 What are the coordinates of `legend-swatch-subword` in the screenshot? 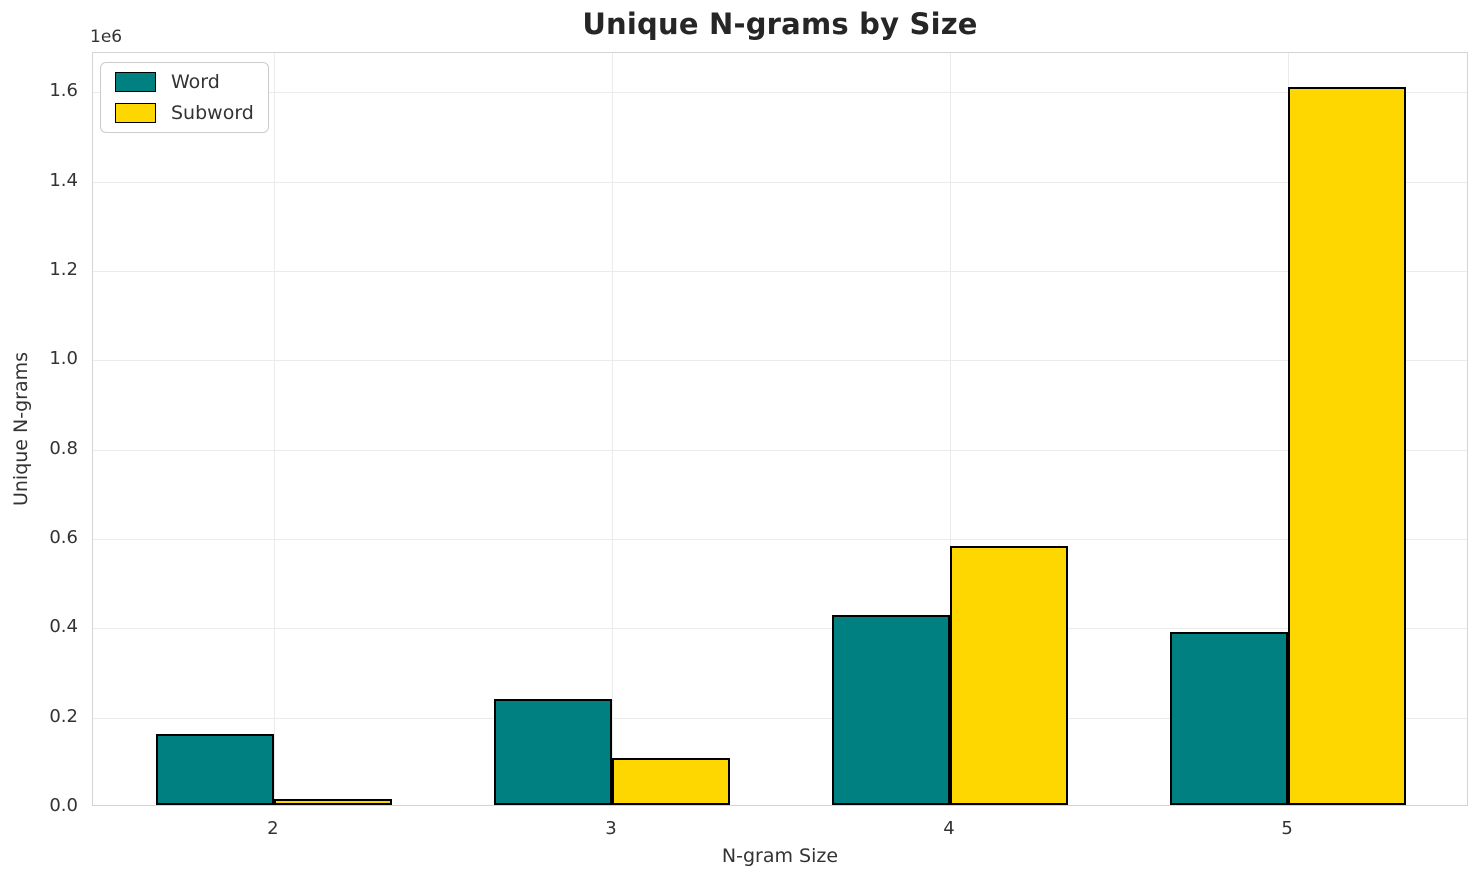 It's located at (135, 113).